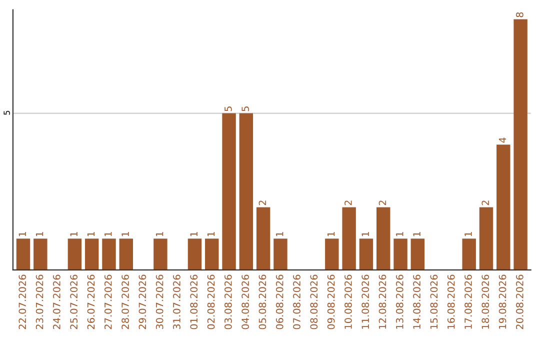 The width and height of the screenshot is (540, 340). Describe the element at coordinates (125, 302) in the screenshot. I see `x-tick-label: 28.07.2026` at that location.